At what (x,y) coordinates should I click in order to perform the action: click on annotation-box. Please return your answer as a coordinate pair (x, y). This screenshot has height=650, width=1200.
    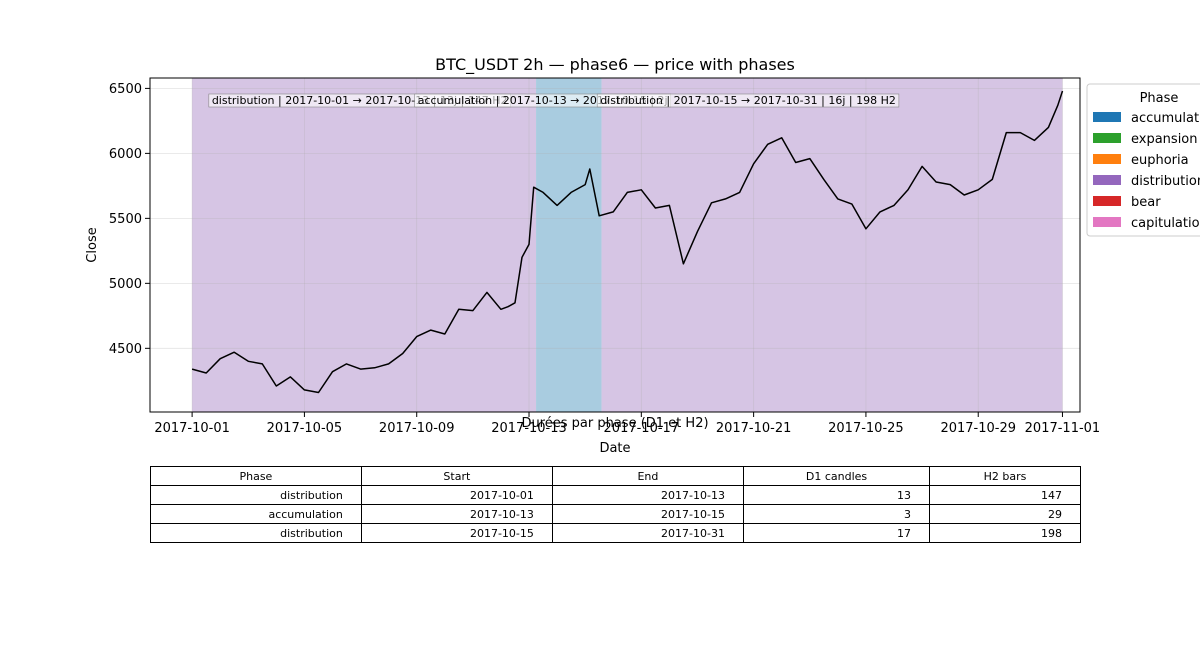
    Looking at the image, I should click on (748, 100).